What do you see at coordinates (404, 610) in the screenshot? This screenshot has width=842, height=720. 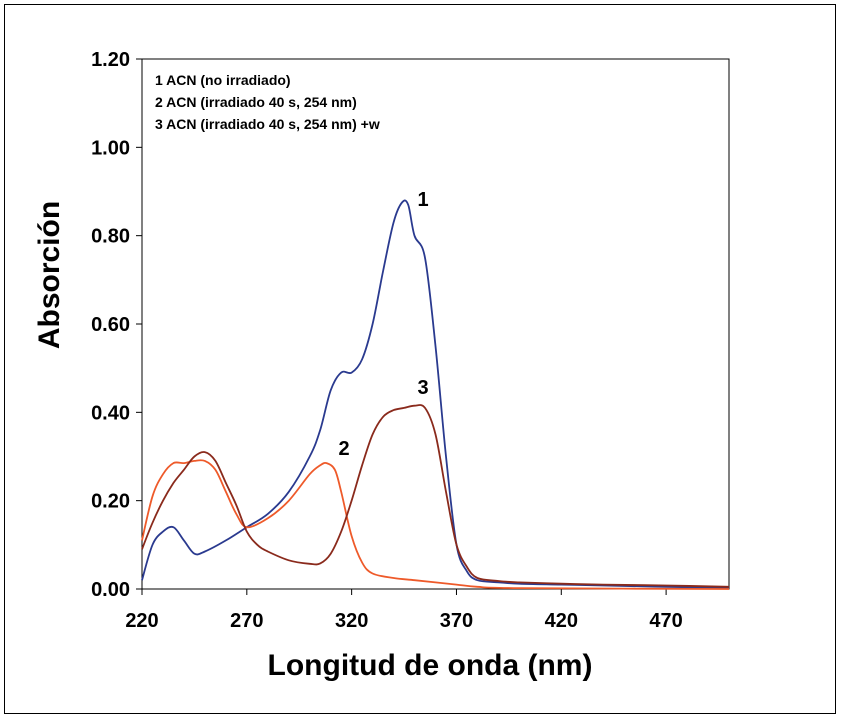 I see `x-axis-ticks: 220 270 320 370 420 470` at bounding box center [404, 610].